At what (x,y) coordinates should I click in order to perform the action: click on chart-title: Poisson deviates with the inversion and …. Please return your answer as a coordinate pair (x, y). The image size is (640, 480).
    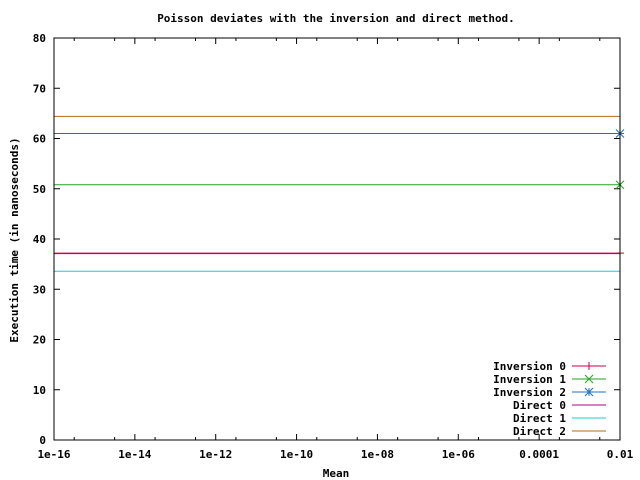
    Looking at the image, I should click on (336, 18).